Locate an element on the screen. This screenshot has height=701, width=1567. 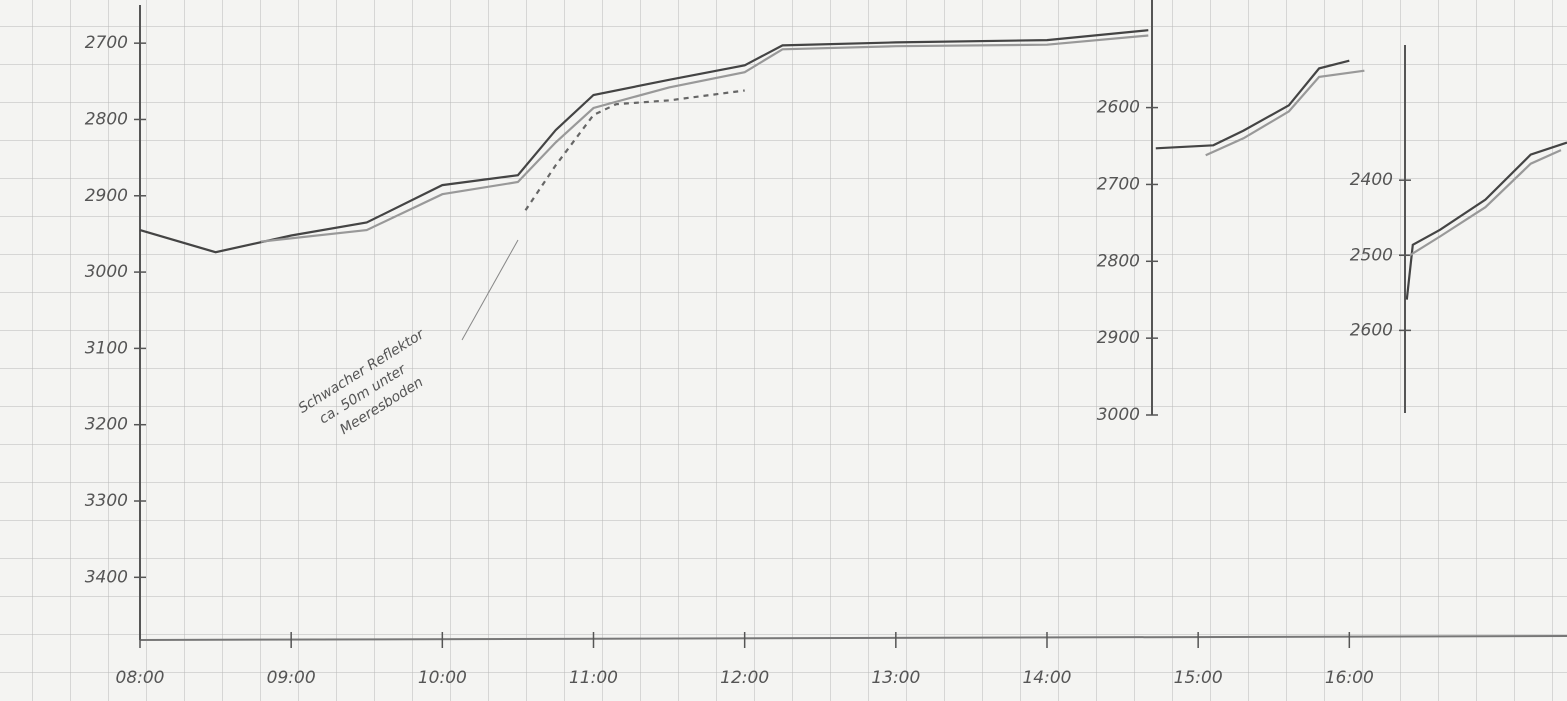
y-tick-label: 2500 is located at coordinates (1371, 255).